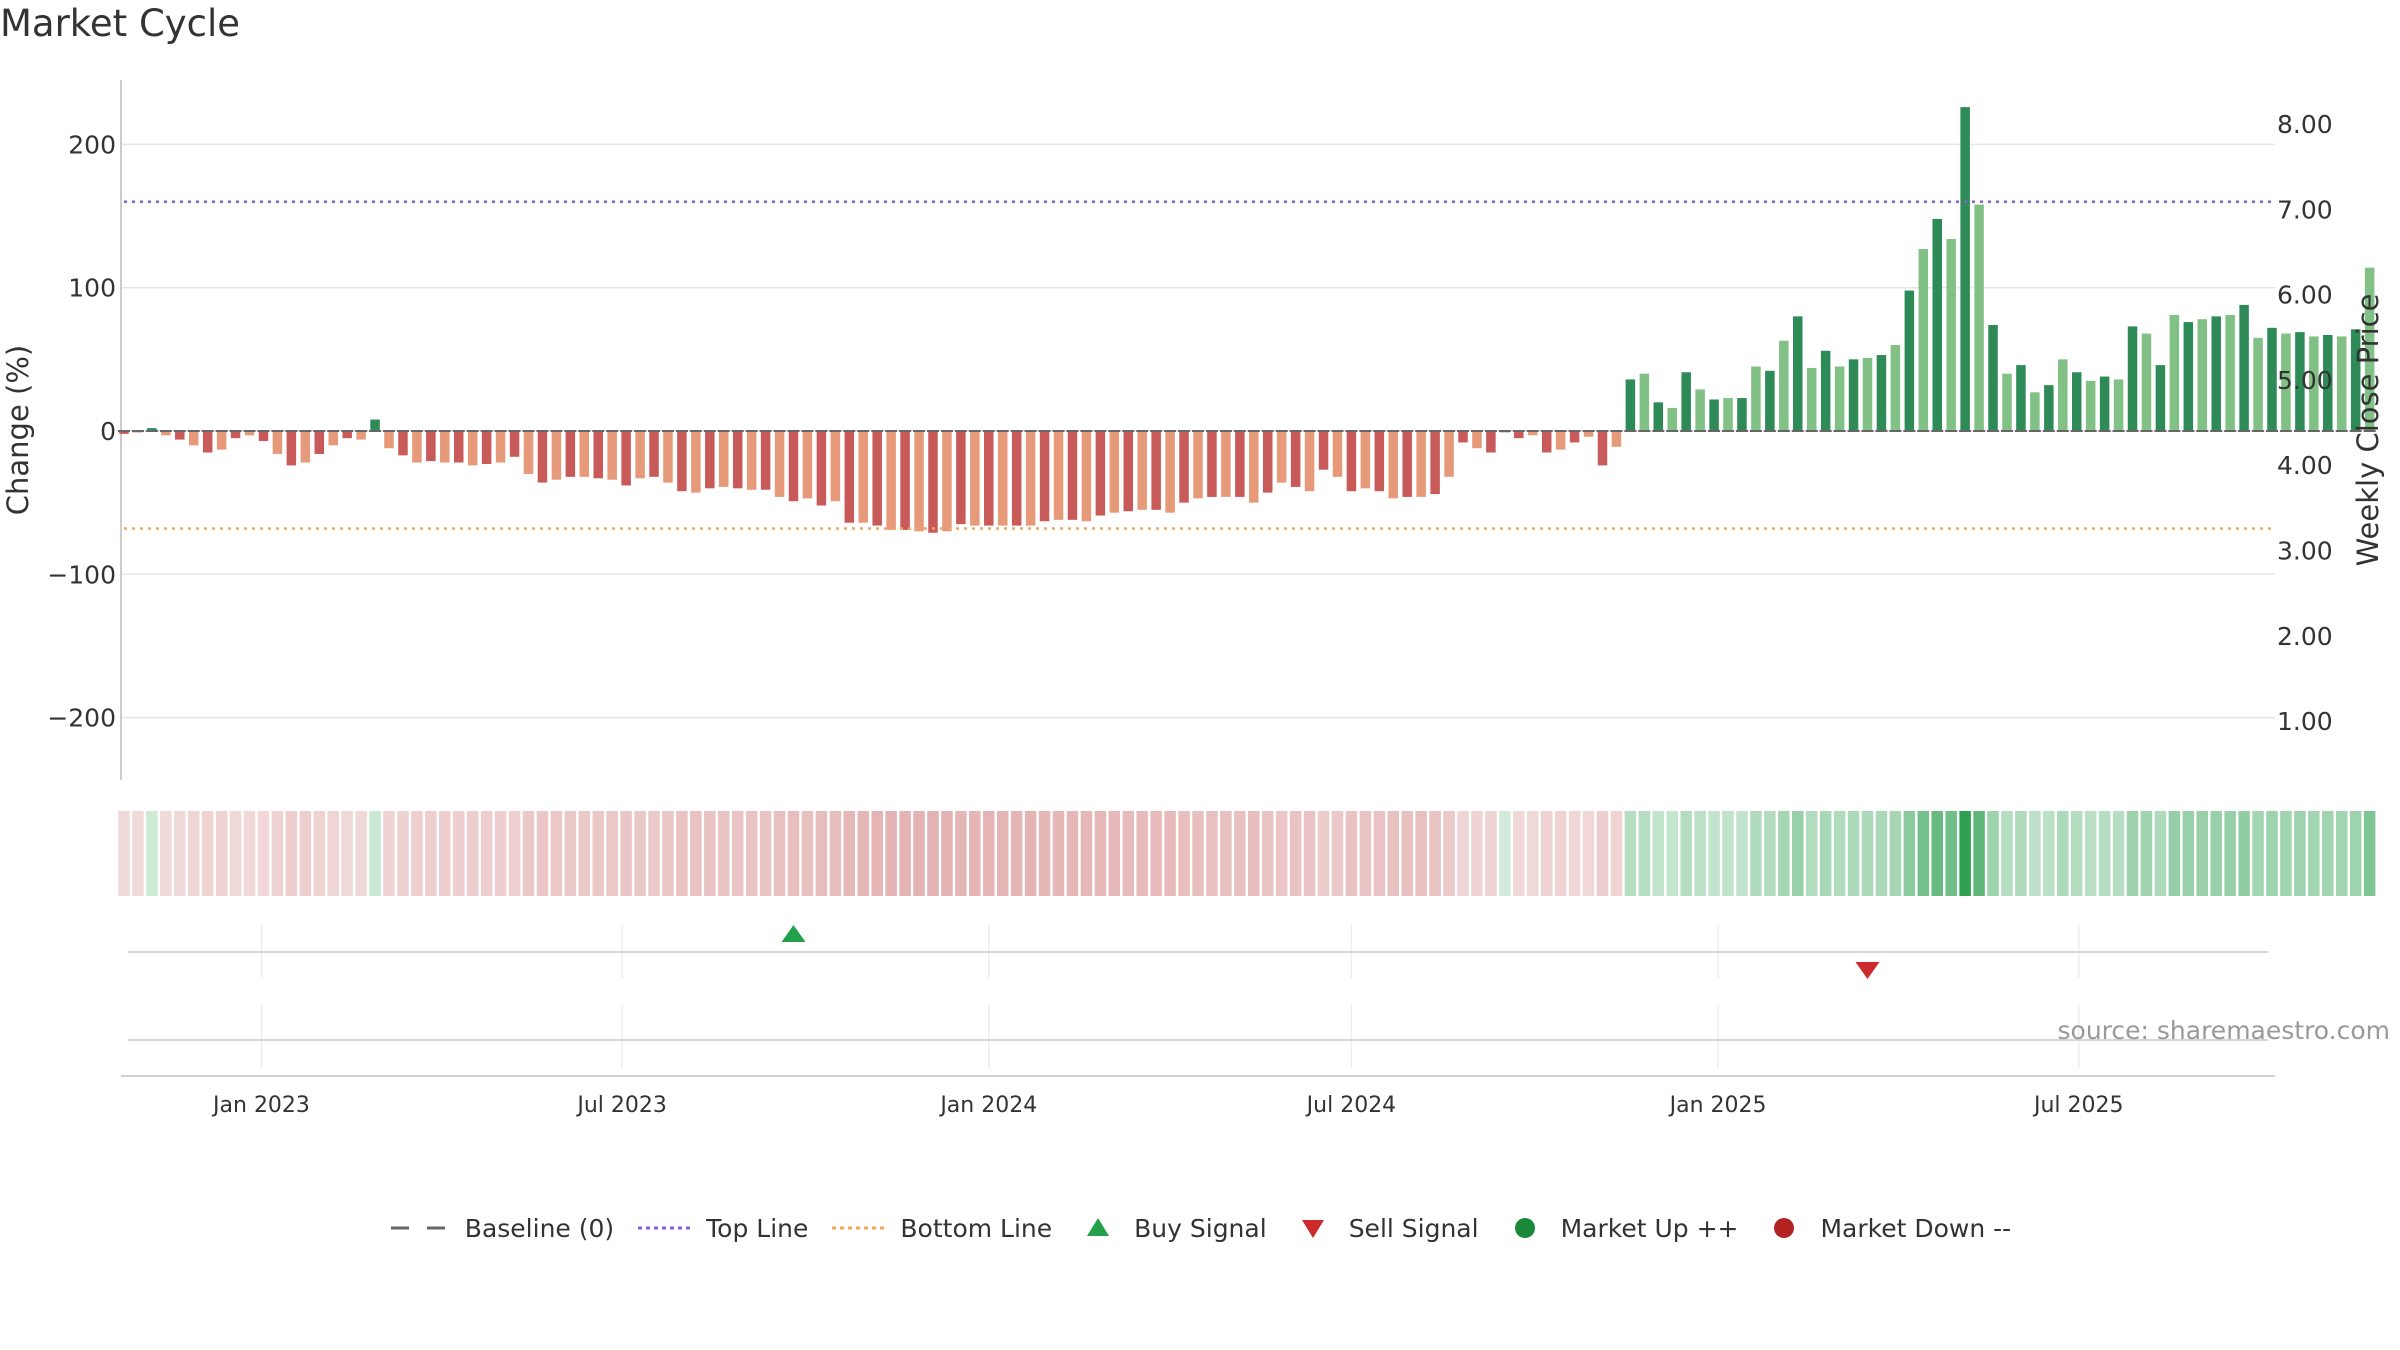 The height and width of the screenshot is (1350, 2400). Describe the element at coordinates (1619, 1228) in the screenshot. I see `legend-market-up: Market Up ++` at that location.